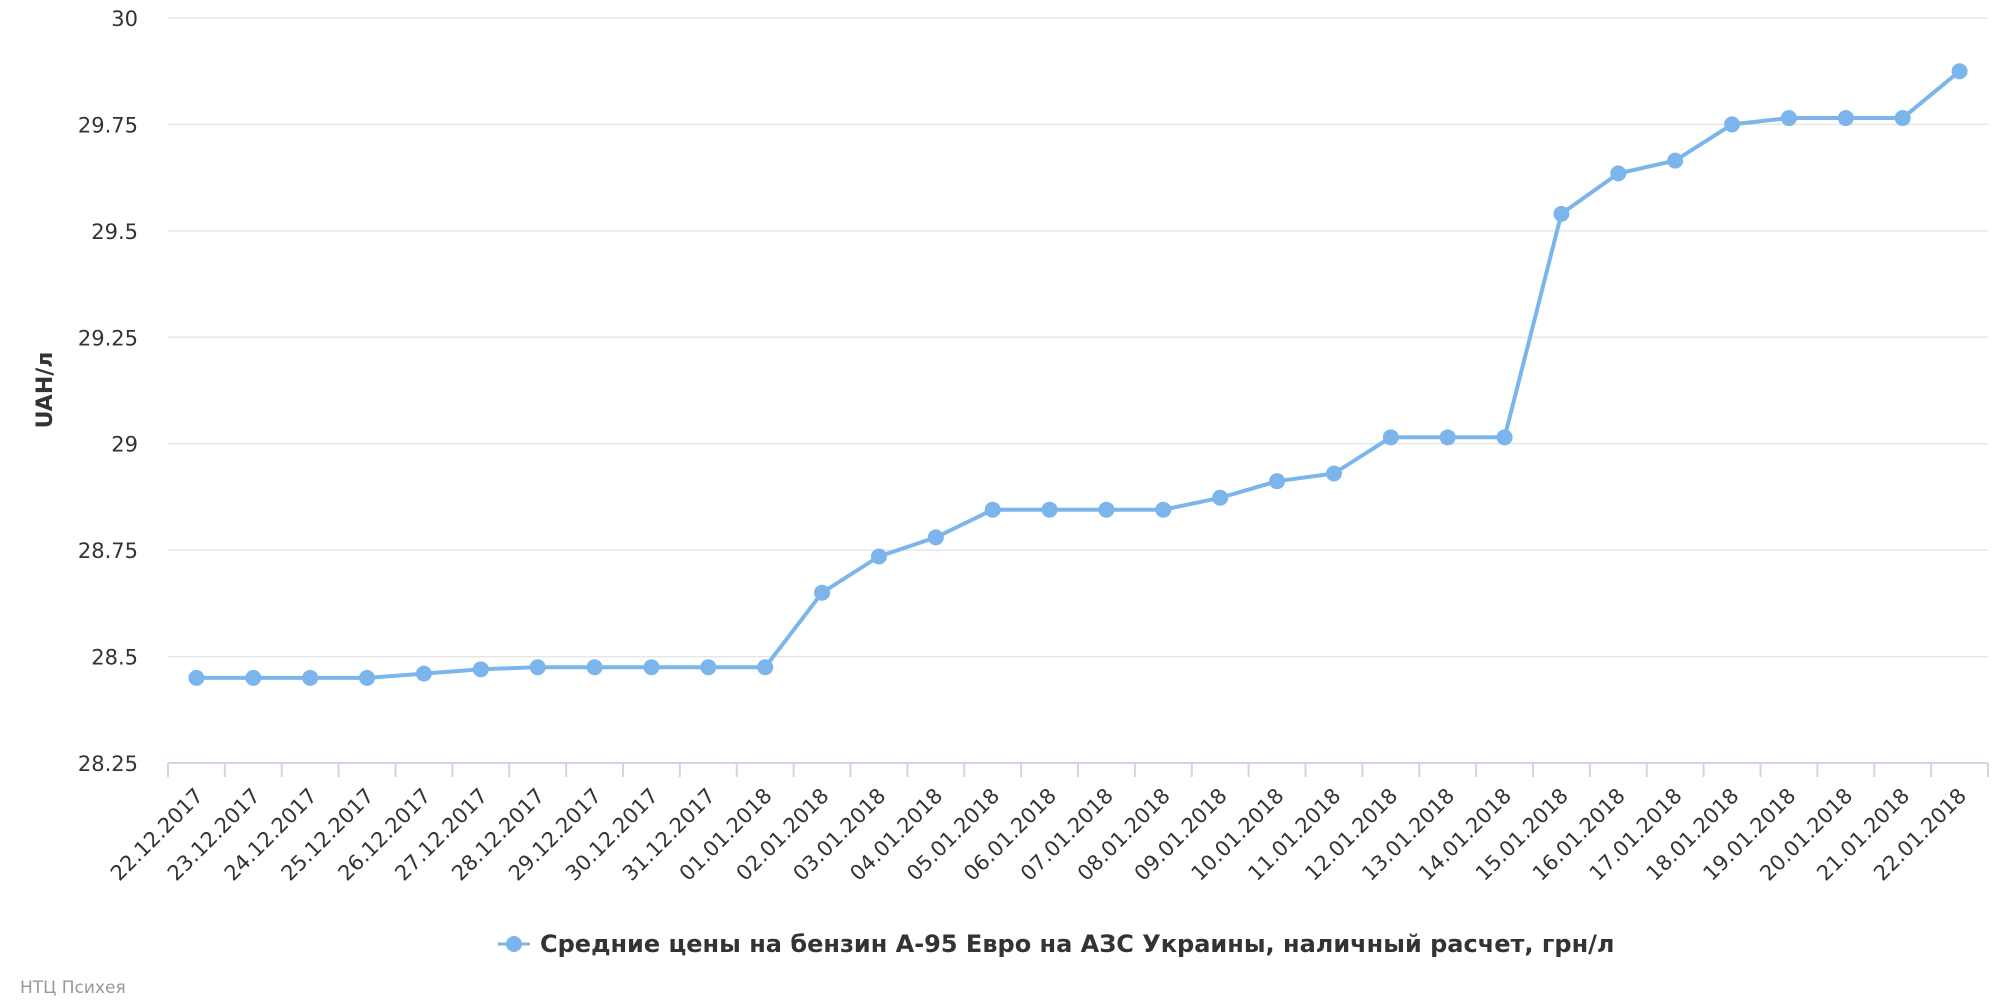 The width and height of the screenshot is (2000, 1000). Describe the element at coordinates (114, 232) in the screenshot. I see `y-tick-label: 29.5` at that location.